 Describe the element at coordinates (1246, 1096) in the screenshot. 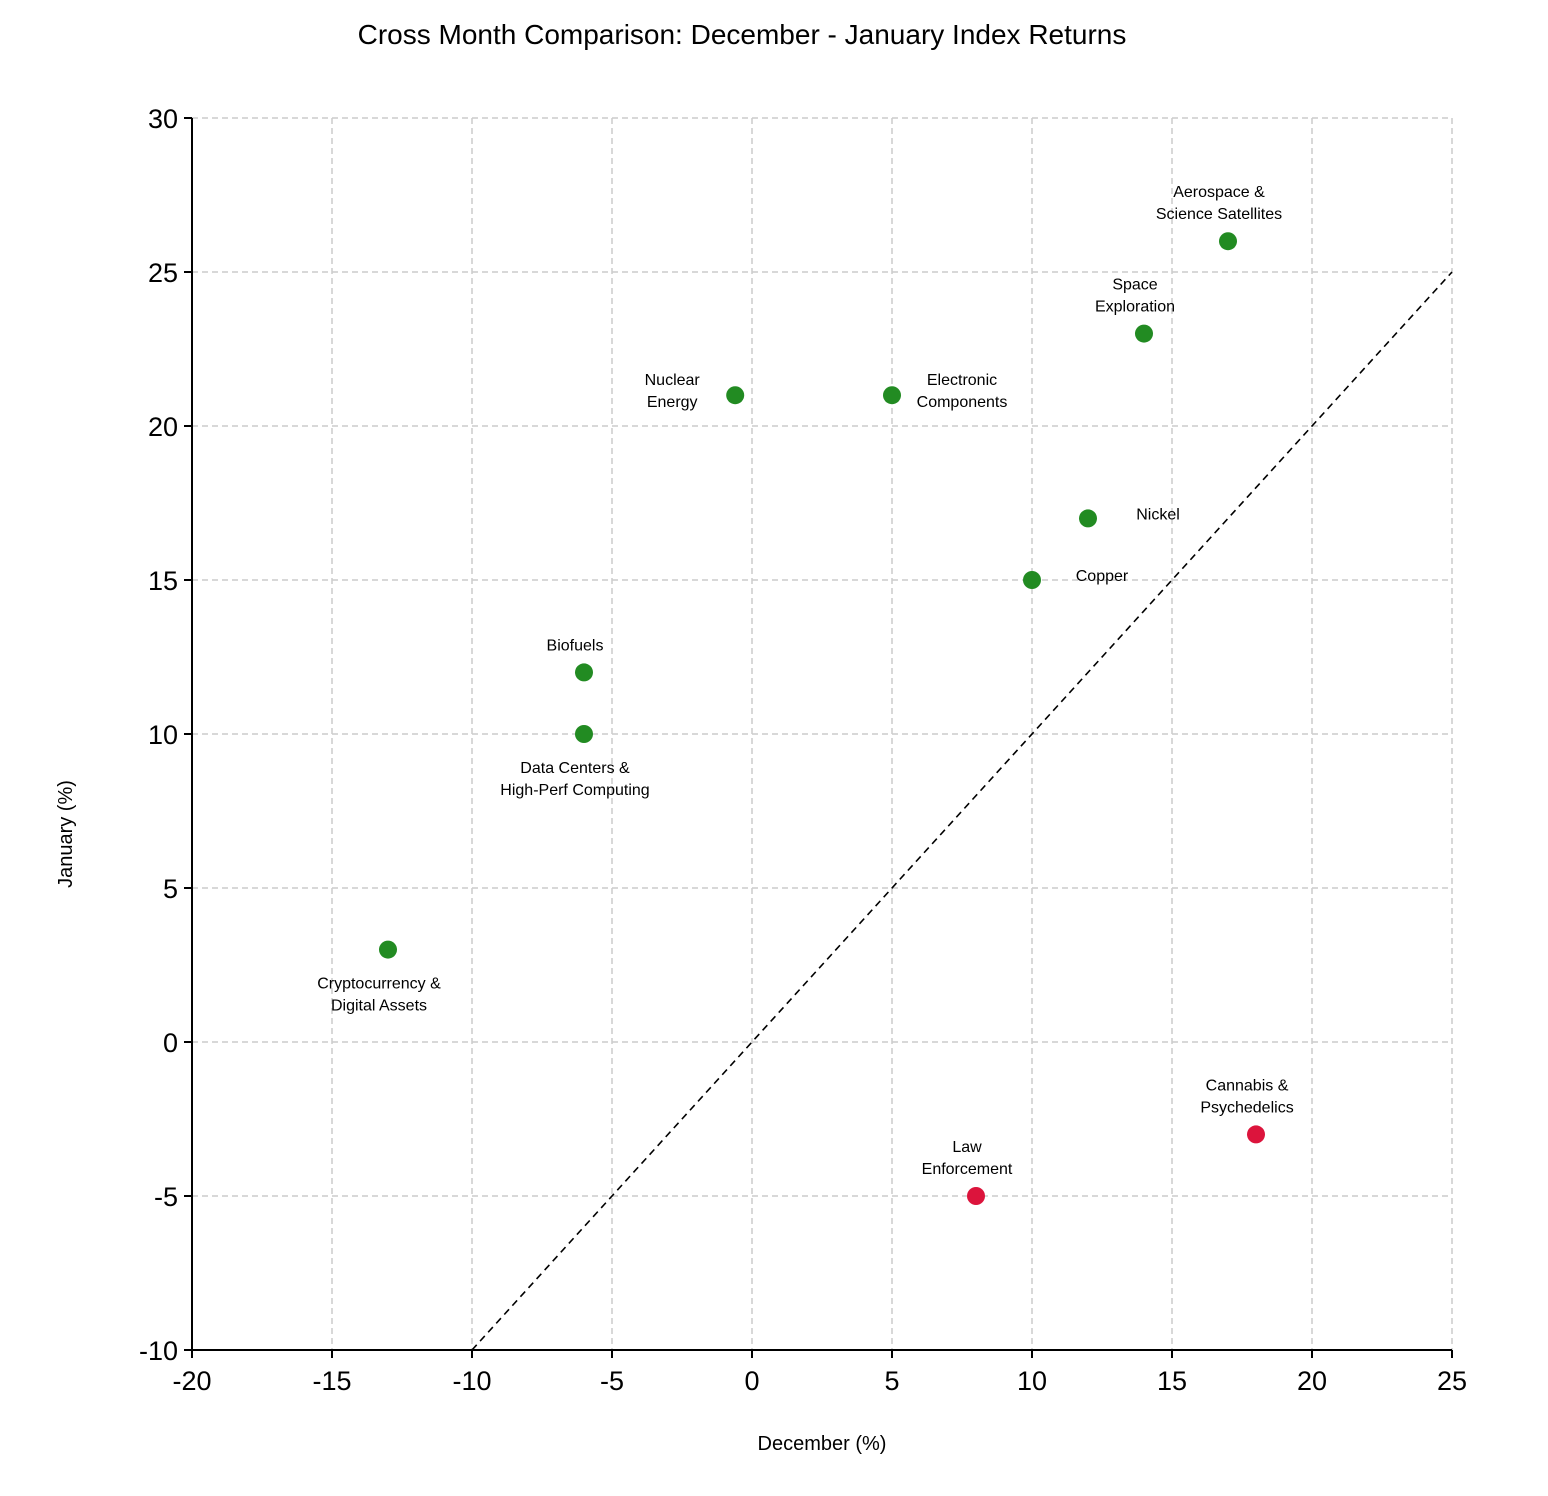

I see `label-cannabis-psychedelics: Cannabis & Psychedelics` at that location.